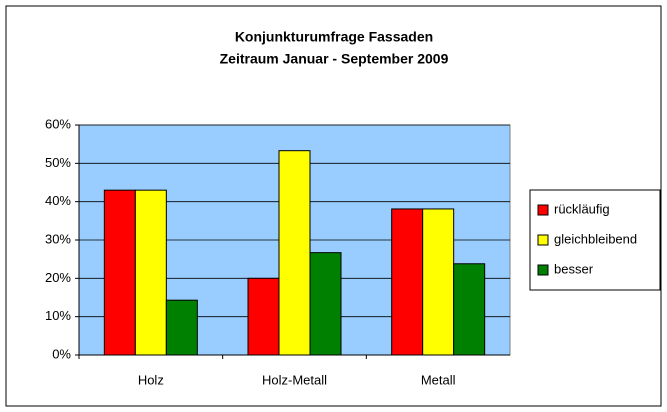 This screenshot has width=667, height=412. I want to click on y-tick-label: 20%, so click(58, 277).